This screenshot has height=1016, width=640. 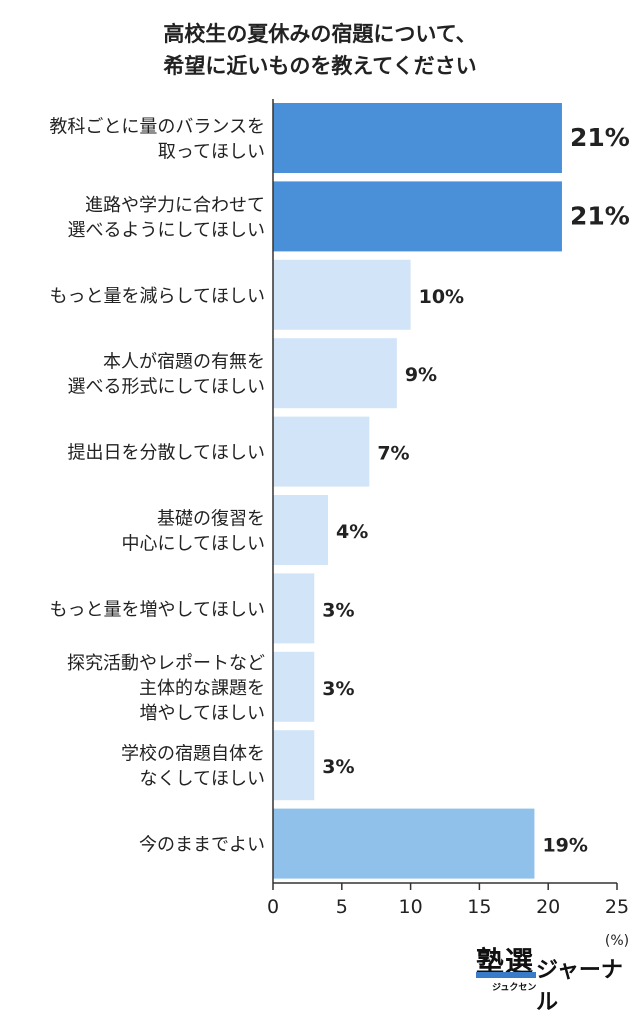 I want to click on brand-logo-underline, so click(x=506, y=975).